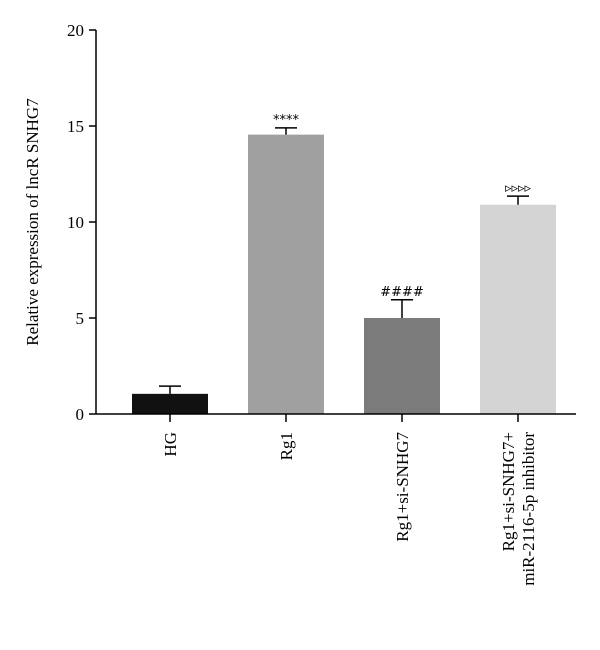 The image size is (600, 650). What do you see at coordinates (75, 126) in the screenshot?
I see `y-tick-label: 15` at bounding box center [75, 126].